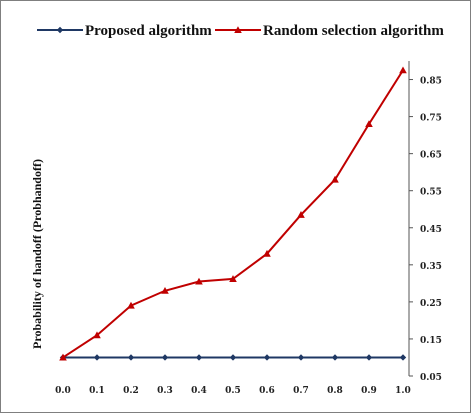 This screenshot has width=471, height=413. Describe the element at coordinates (37, 254) in the screenshot. I see `y-axis-label: Probability of handoff (Probhandoff)` at that location.